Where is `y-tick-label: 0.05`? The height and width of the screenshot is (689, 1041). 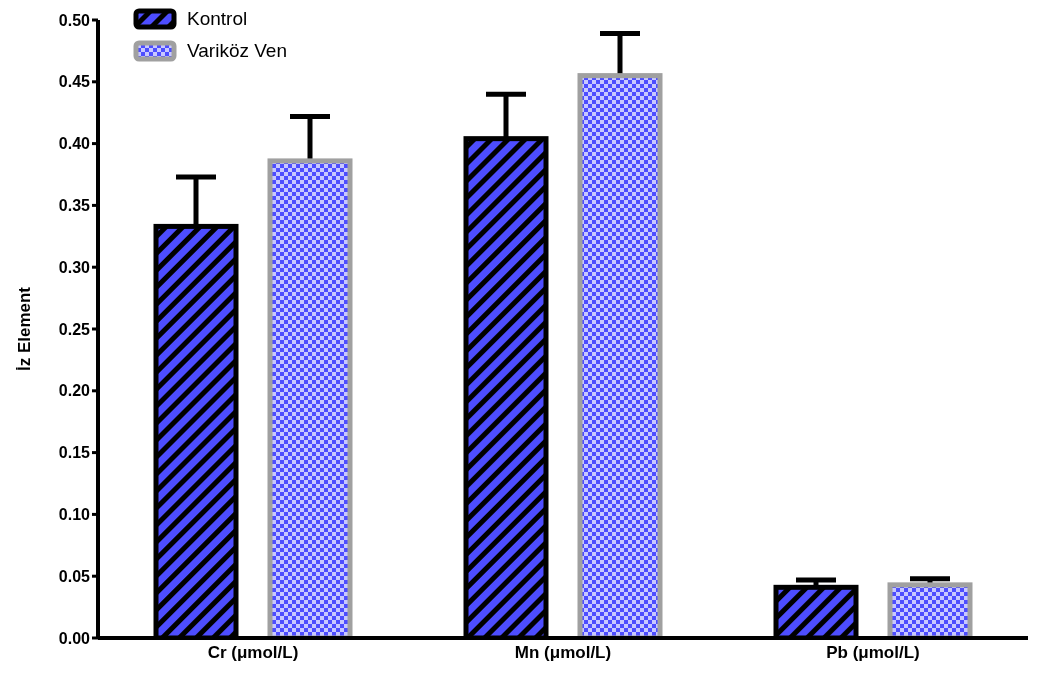
y-tick-label: 0.05 is located at coordinates (74, 576).